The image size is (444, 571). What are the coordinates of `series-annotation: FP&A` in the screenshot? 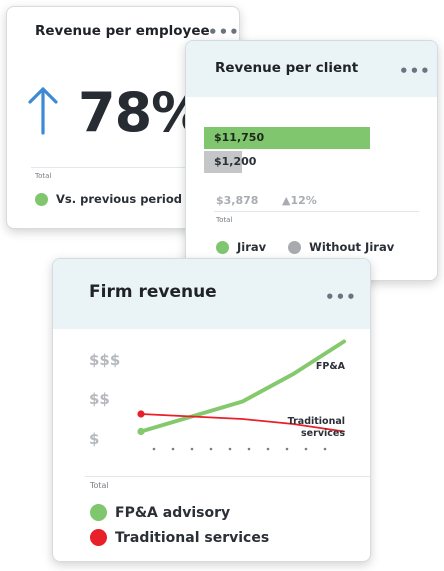 It's located at (331, 366).